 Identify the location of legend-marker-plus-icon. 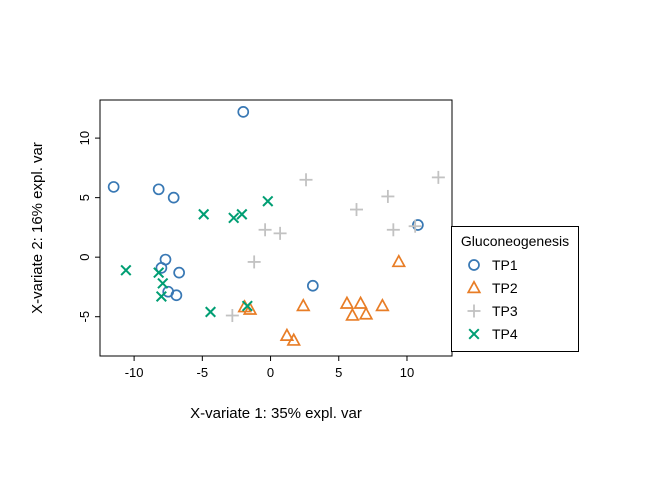
(474, 310).